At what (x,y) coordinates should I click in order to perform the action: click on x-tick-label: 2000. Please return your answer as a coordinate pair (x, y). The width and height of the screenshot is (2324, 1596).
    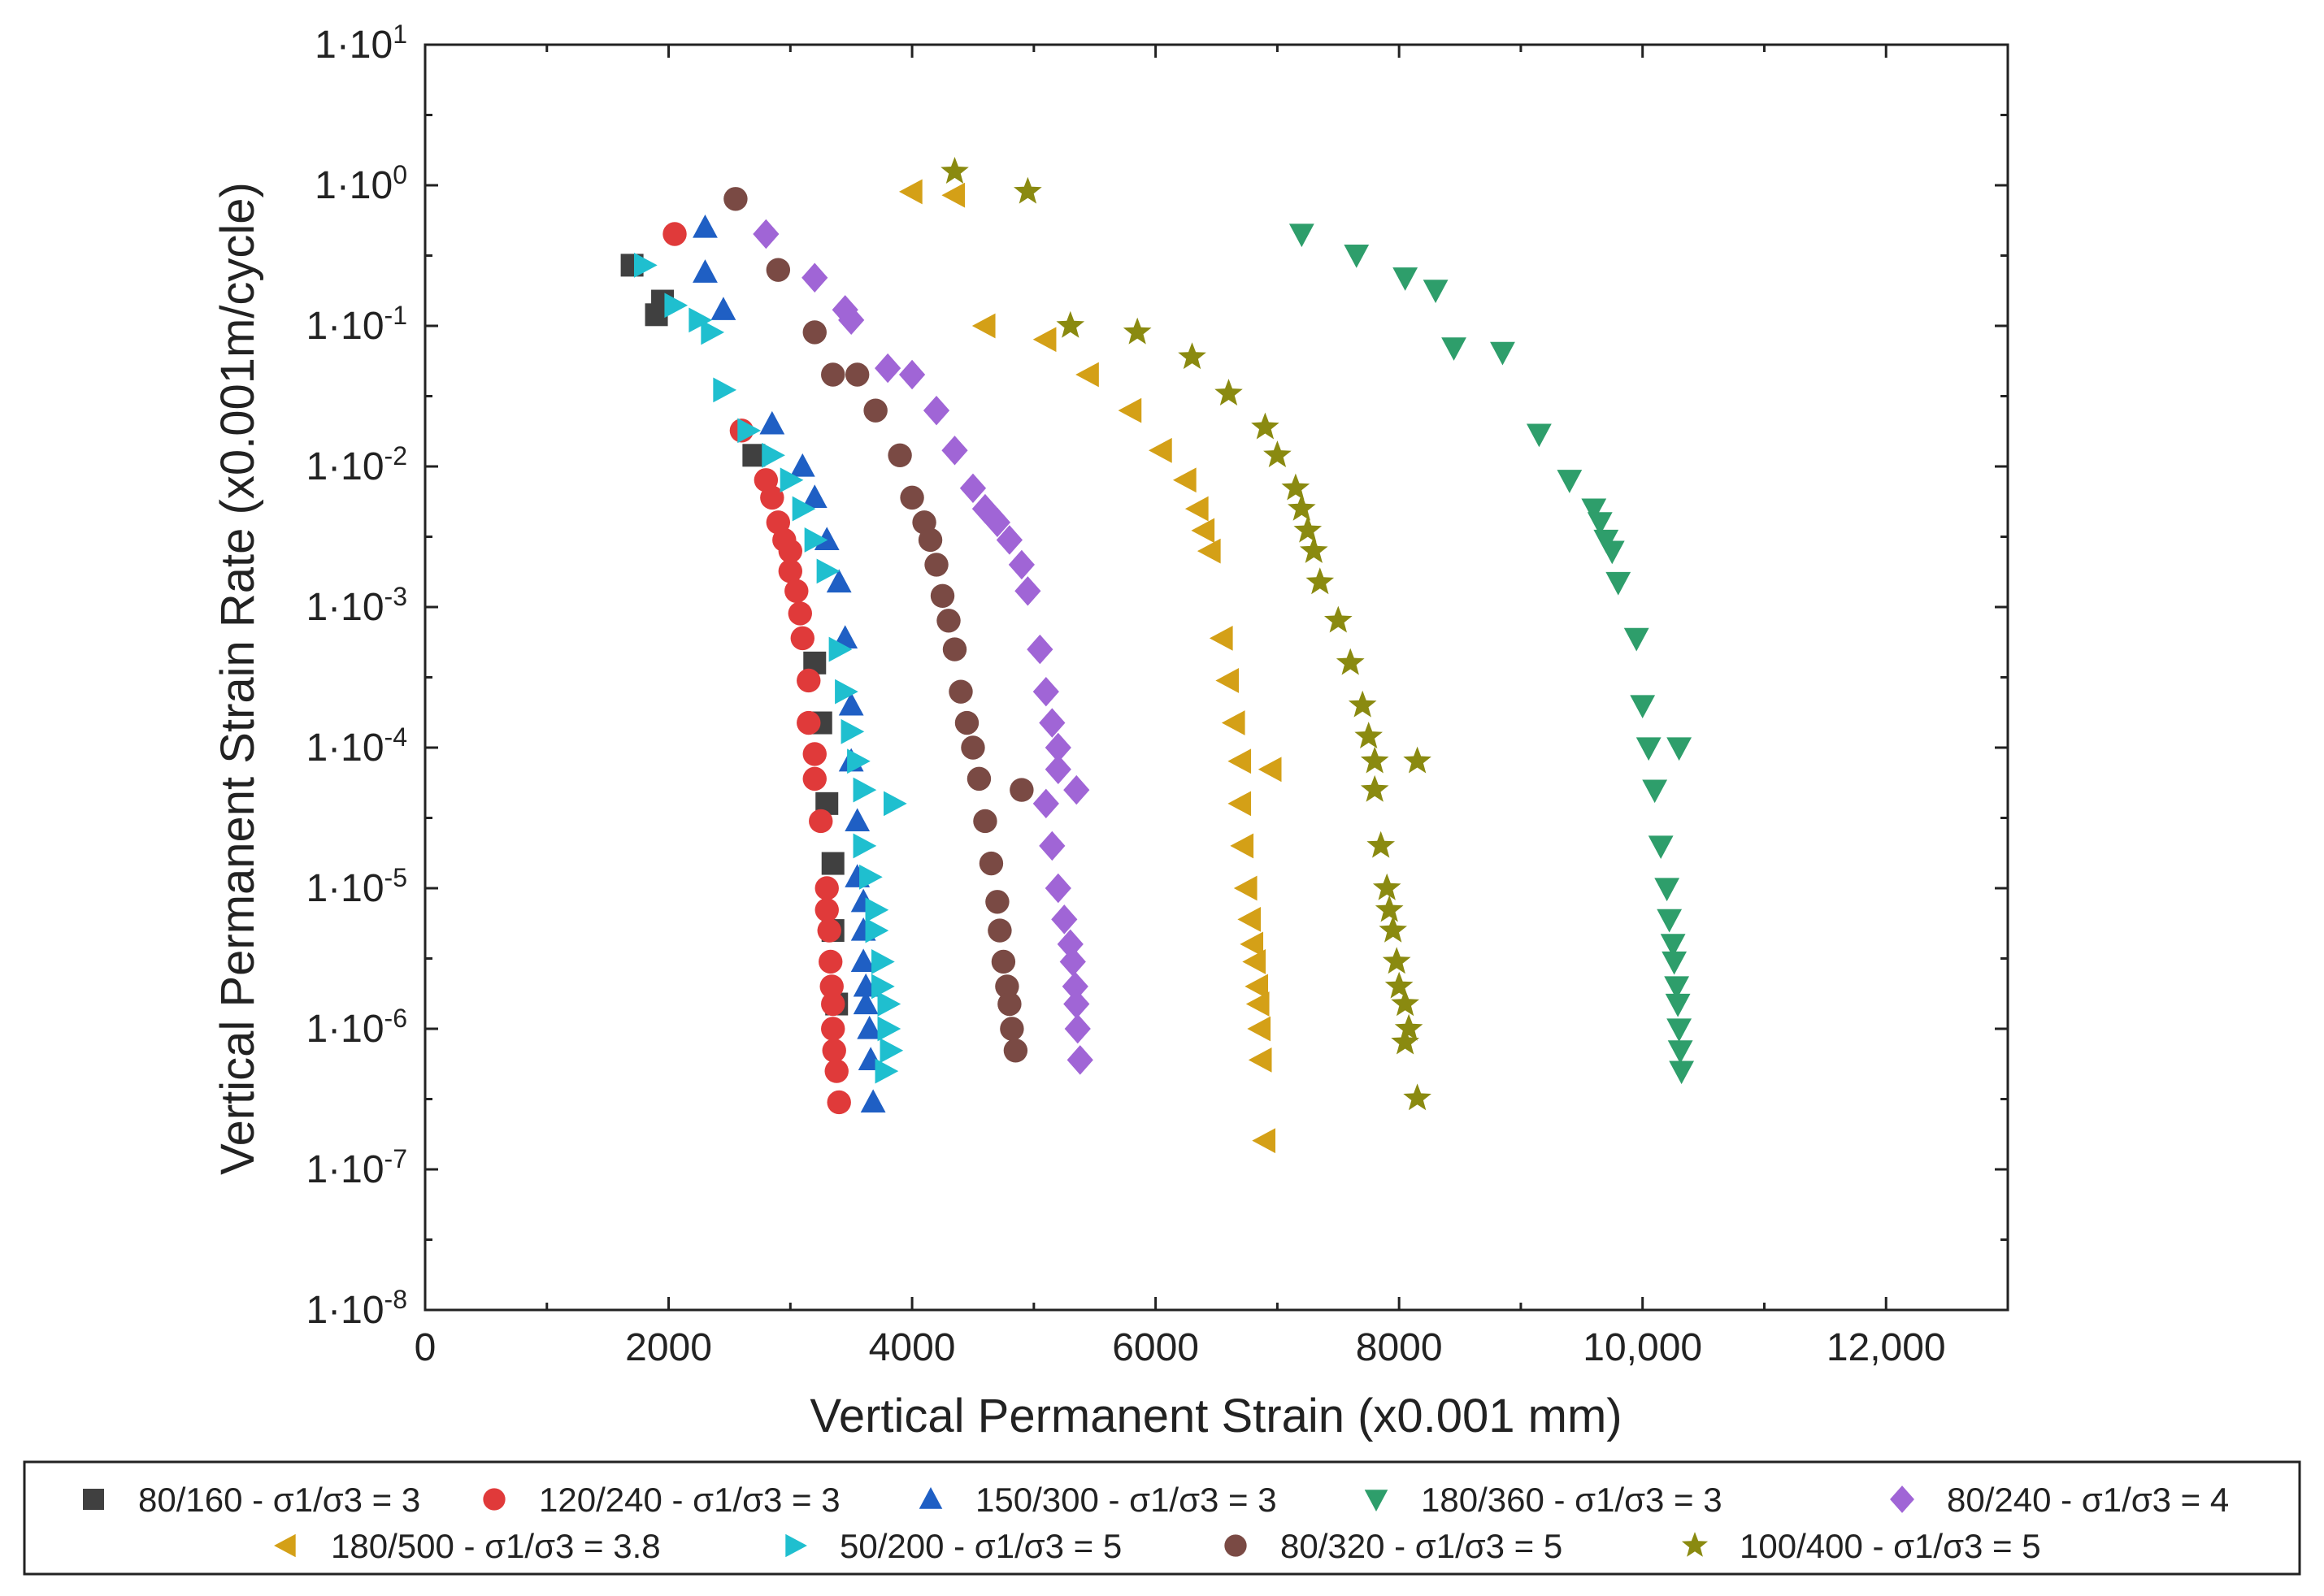
    Looking at the image, I should click on (668, 1347).